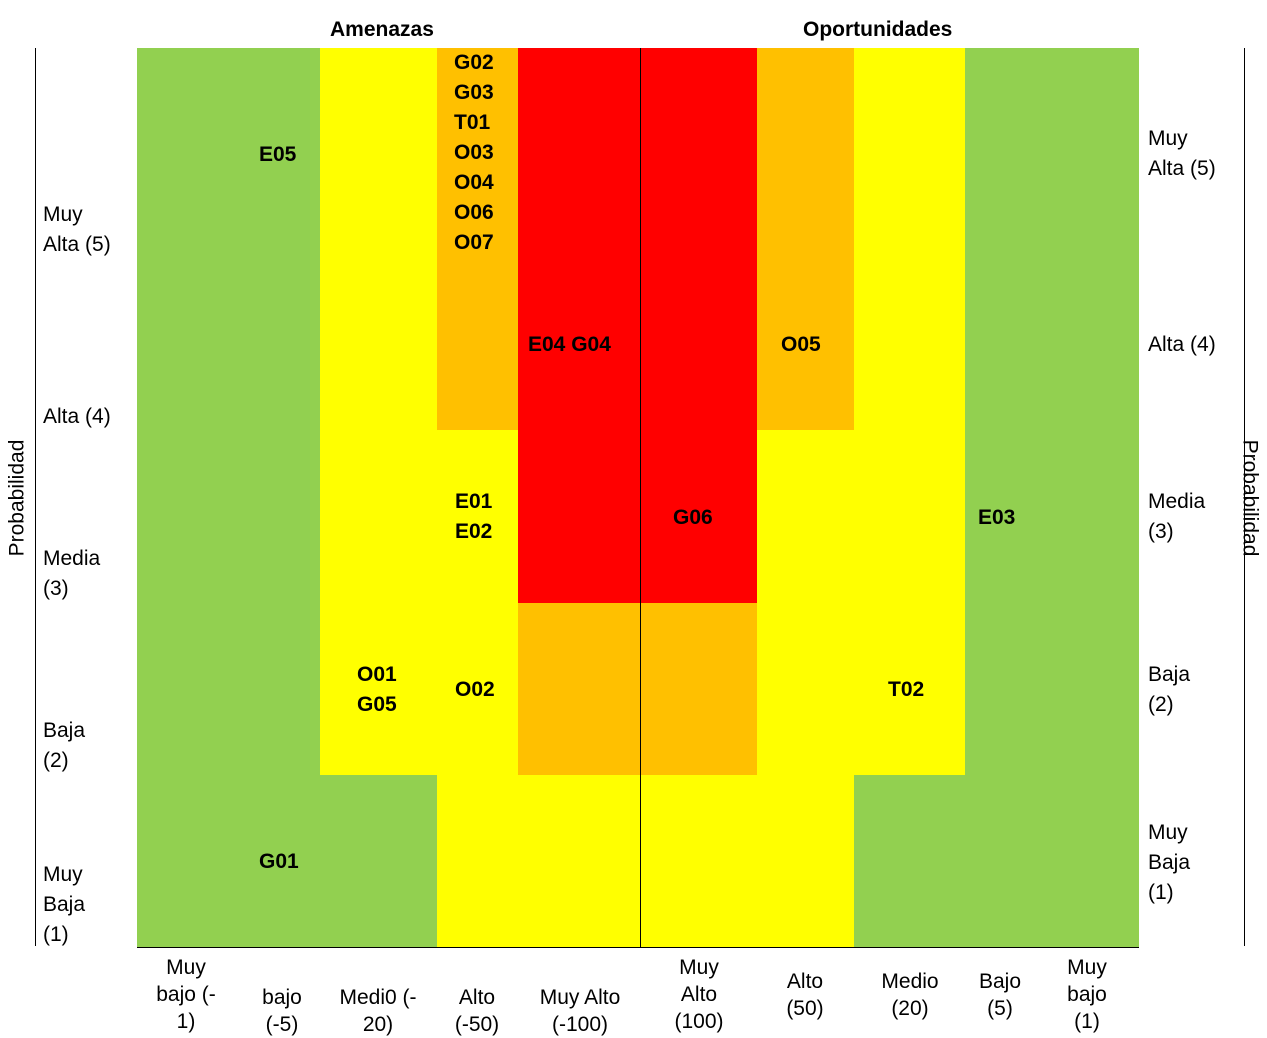 This screenshot has width=1267, height=1038. I want to click on risk-g06: G06, so click(693, 517).